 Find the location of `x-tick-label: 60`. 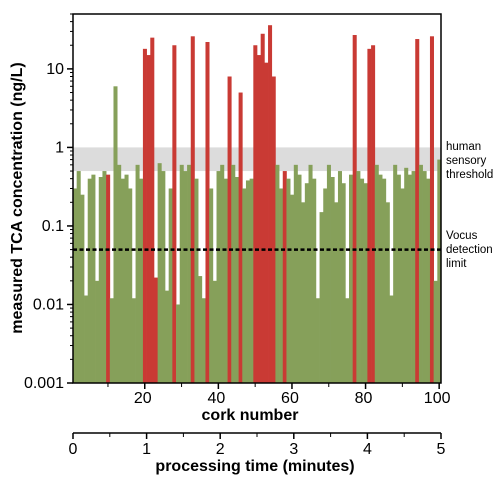

x-tick-label: 60 is located at coordinates (290, 398).